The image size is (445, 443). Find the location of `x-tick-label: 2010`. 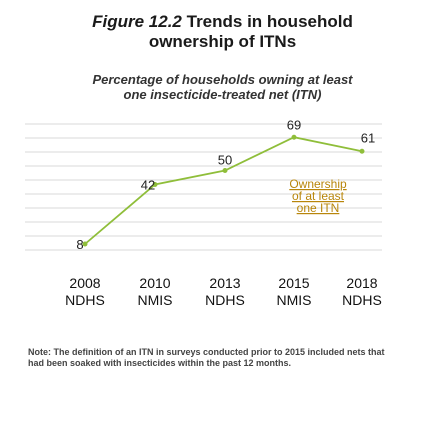

x-tick-label: 2010 is located at coordinates (154, 283).